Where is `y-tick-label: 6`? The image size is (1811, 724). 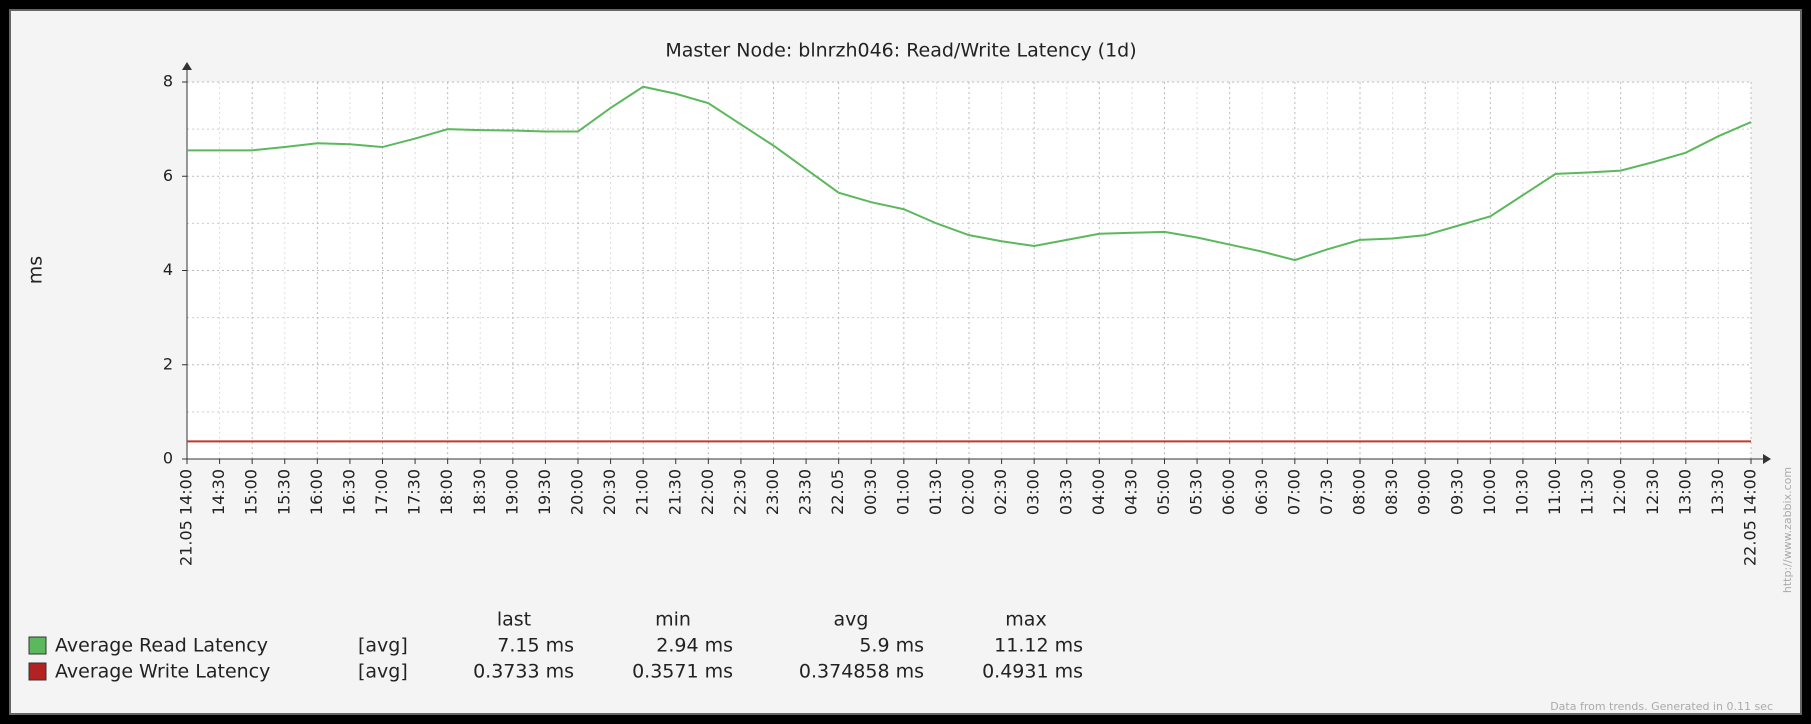 y-tick-label: 6 is located at coordinates (168, 175).